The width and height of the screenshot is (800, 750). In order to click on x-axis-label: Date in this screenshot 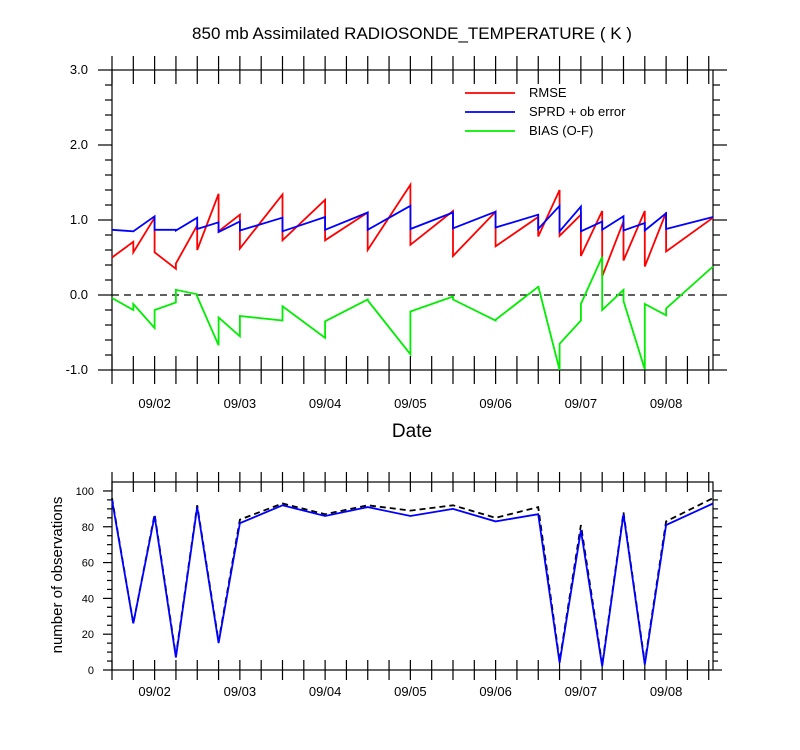, I will do `click(412, 431)`.